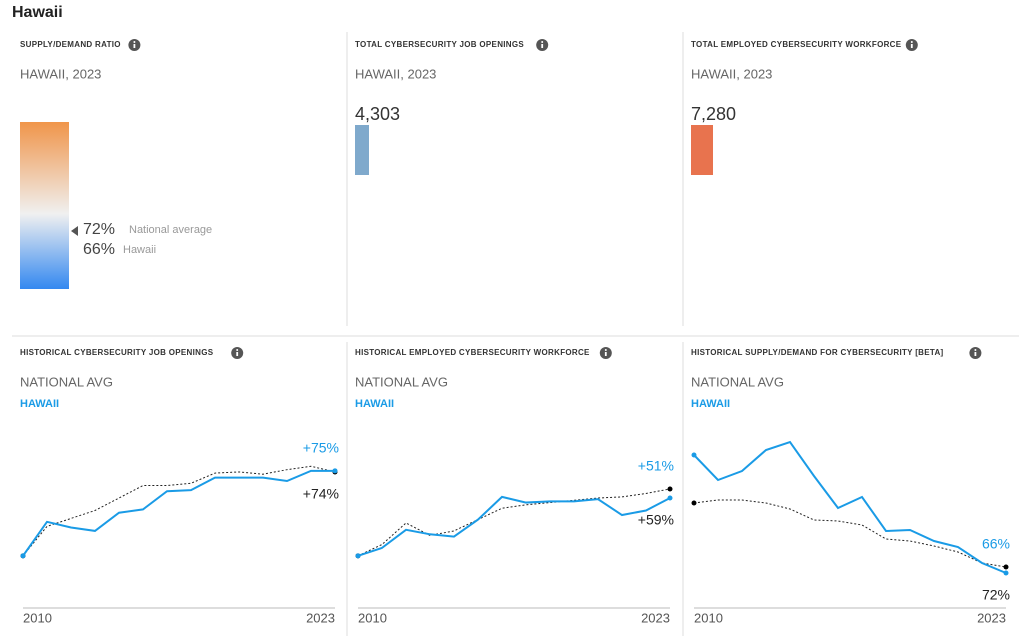 This screenshot has height=636, width=1024. What do you see at coordinates (377, 114) in the screenshot?
I see `openings-value: 4,303` at bounding box center [377, 114].